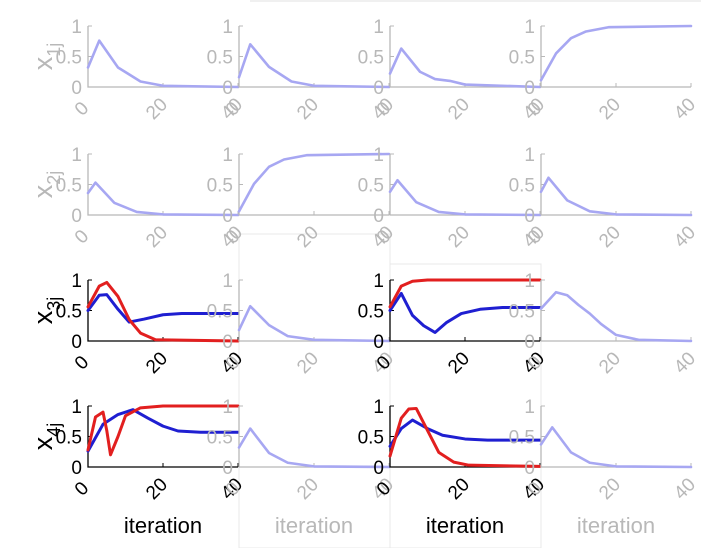  I want to click on svg-text: x3j, so click(46, 311).